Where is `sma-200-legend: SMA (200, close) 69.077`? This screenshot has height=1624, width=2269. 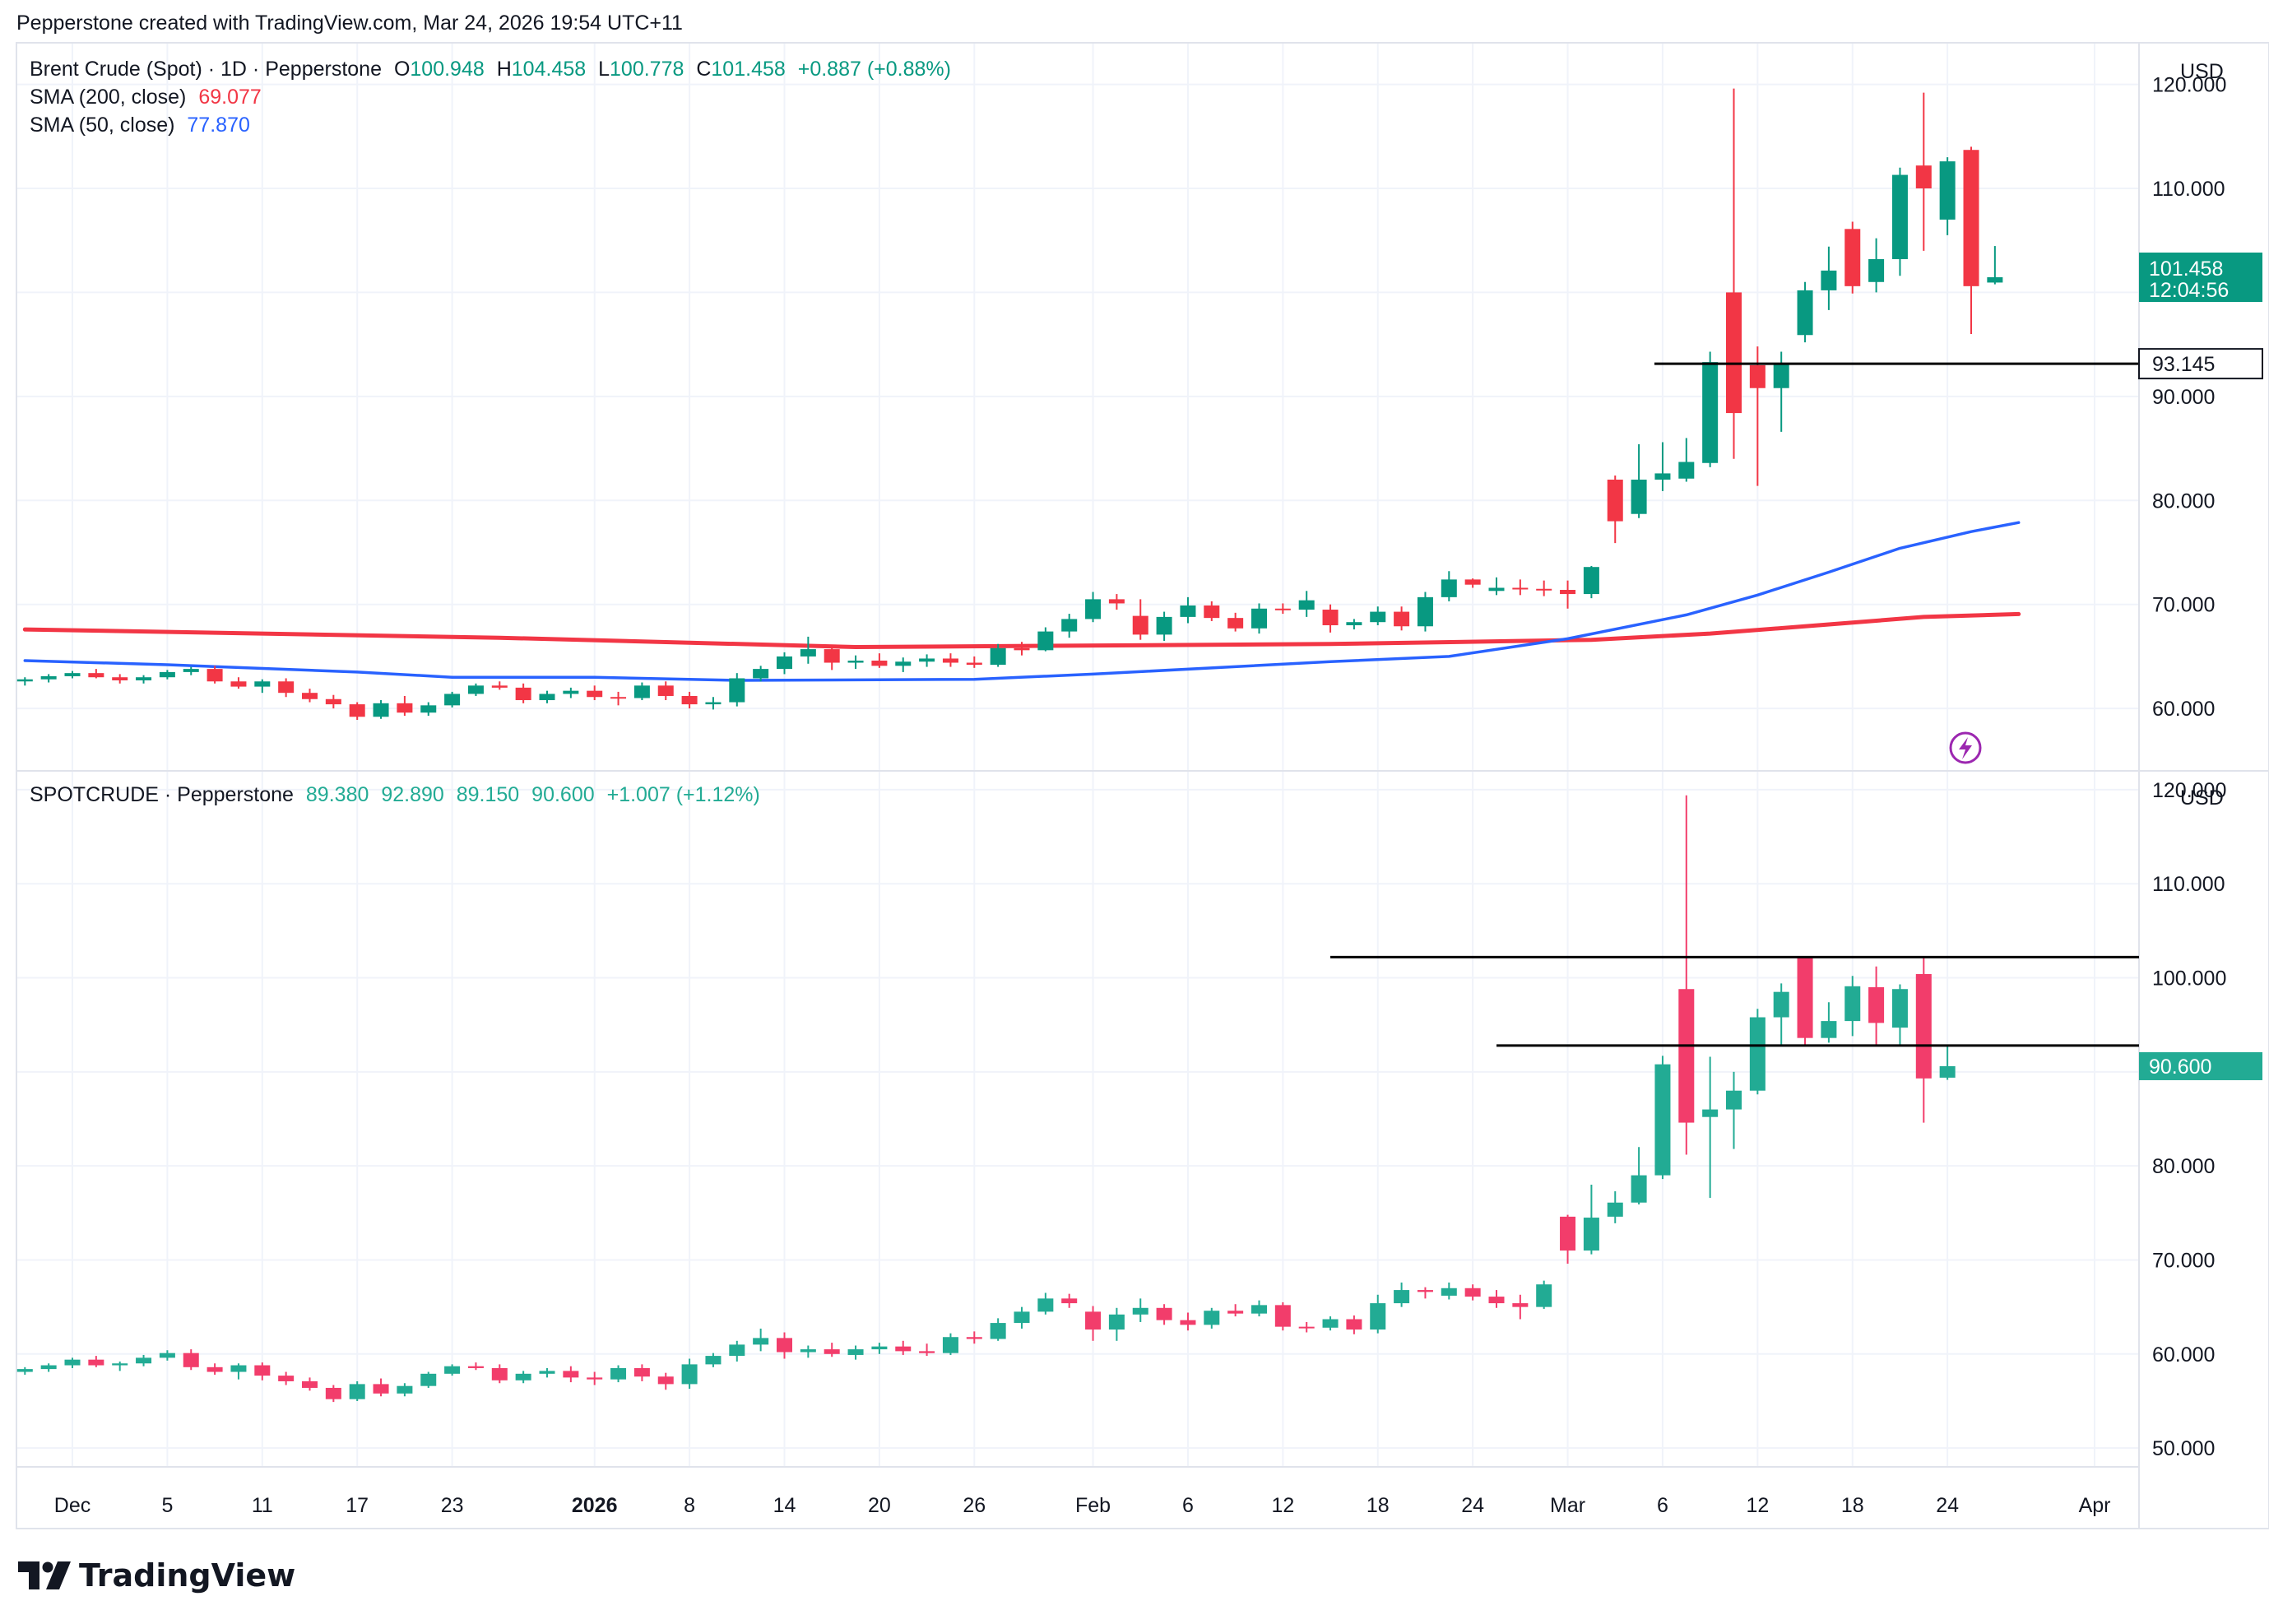
sma-200-legend: SMA (200, close) 69.077 is located at coordinates (149, 97).